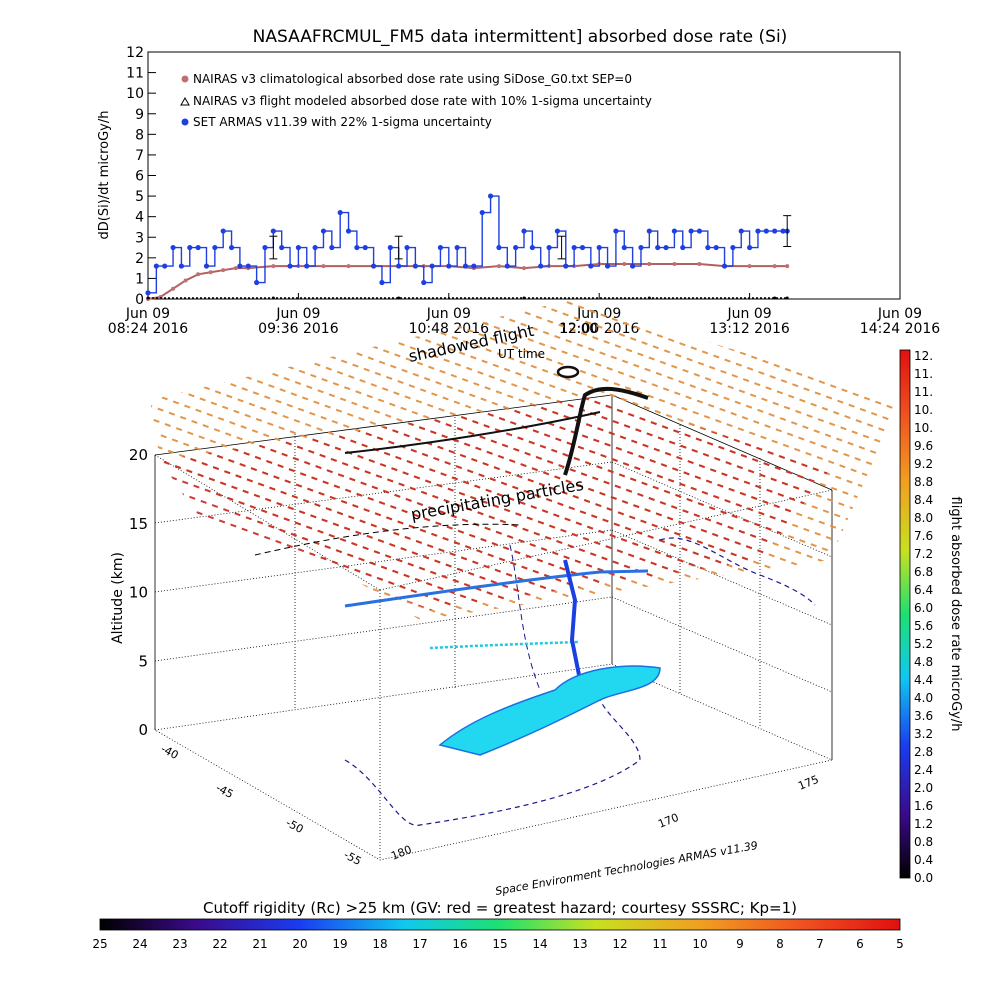 This screenshot has width=1000, height=1004. What do you see at coordinates (139, 259) in the screenshot?
I see `y-tick-label: 2` at bounding box center [139, 259].